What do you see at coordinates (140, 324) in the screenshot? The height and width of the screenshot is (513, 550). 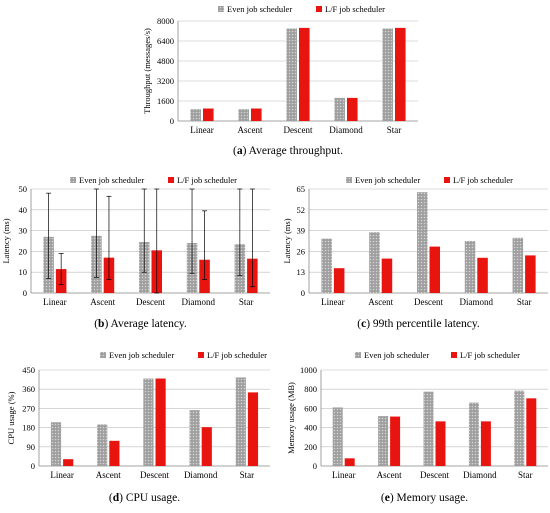 I see `caption: (b) Average latency.` at bounding box center [140, 324].